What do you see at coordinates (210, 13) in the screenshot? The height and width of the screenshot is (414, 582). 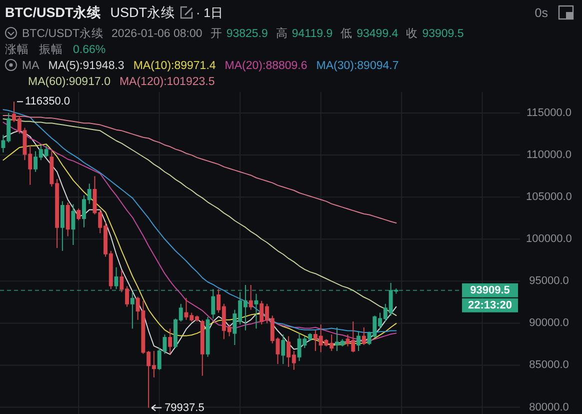 I see `text: · 1日` at bounding box center [210, 13].